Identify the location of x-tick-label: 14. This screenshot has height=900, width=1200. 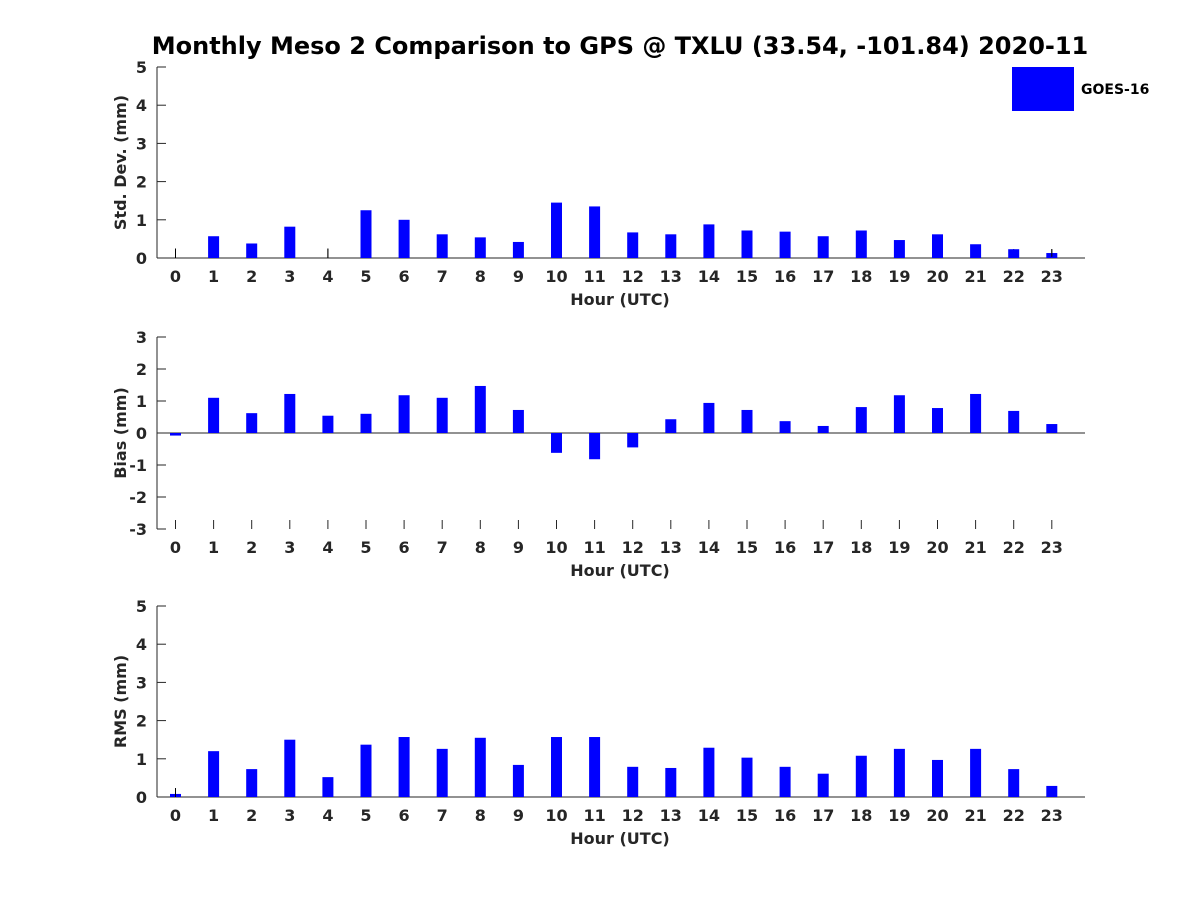
(709, 815).